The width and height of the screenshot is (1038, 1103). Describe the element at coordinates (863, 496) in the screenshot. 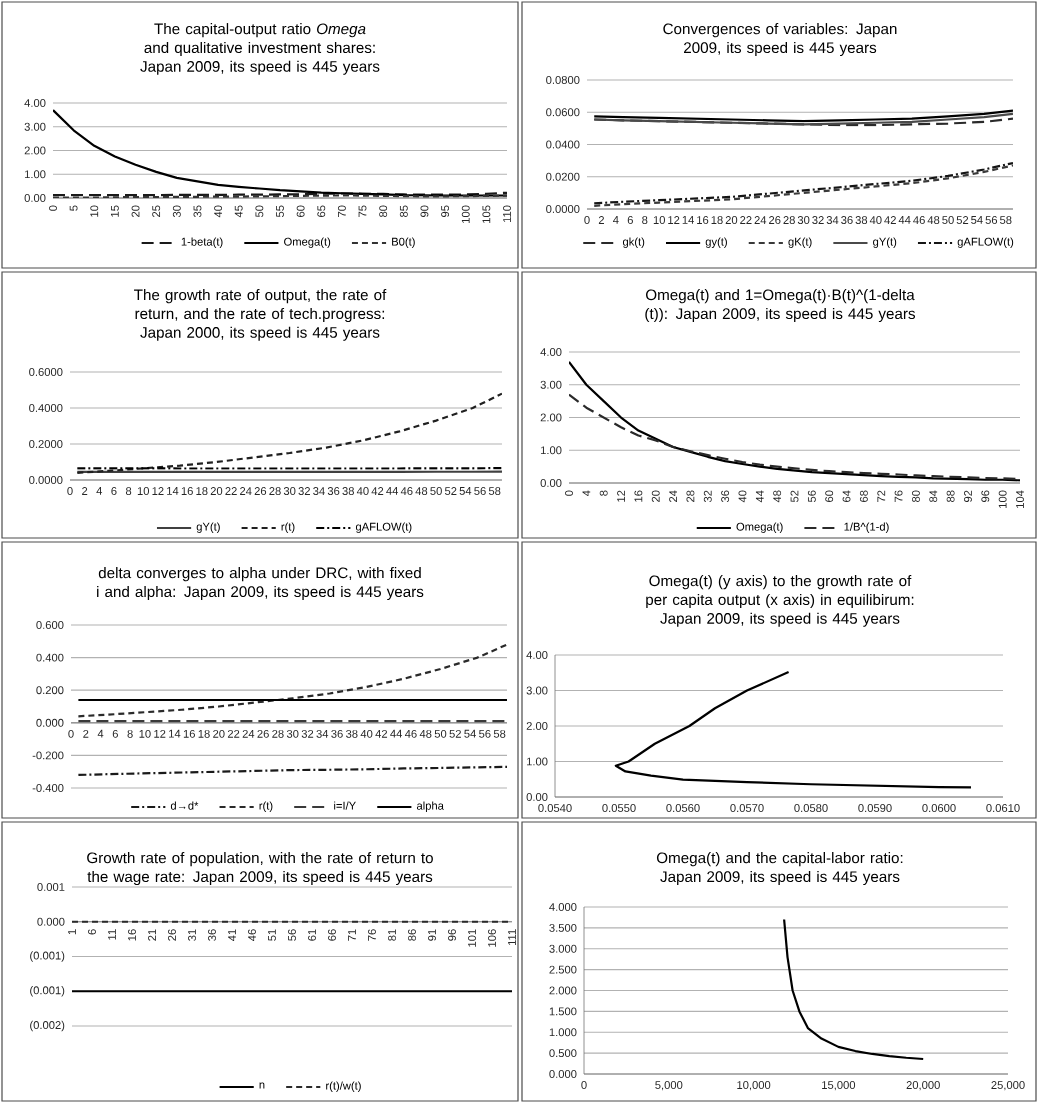

I see `x-tick-label: 68` at that location.